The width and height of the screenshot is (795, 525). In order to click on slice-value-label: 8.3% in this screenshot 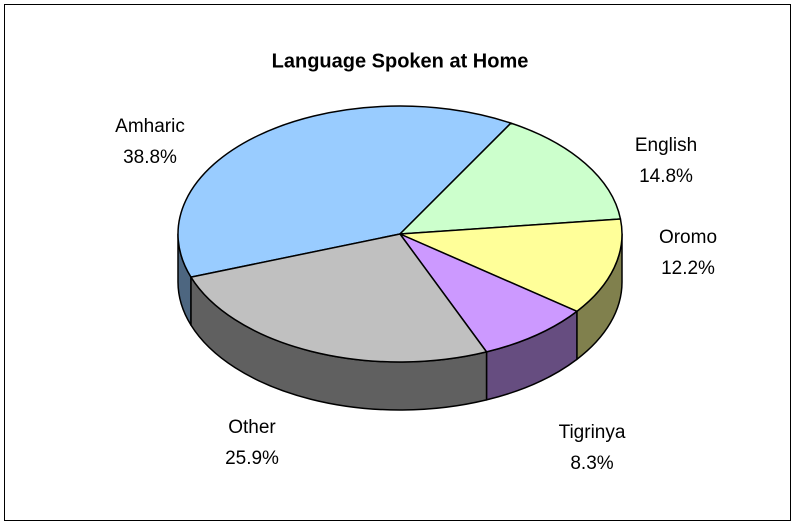, I will do `click(591, 463)`.